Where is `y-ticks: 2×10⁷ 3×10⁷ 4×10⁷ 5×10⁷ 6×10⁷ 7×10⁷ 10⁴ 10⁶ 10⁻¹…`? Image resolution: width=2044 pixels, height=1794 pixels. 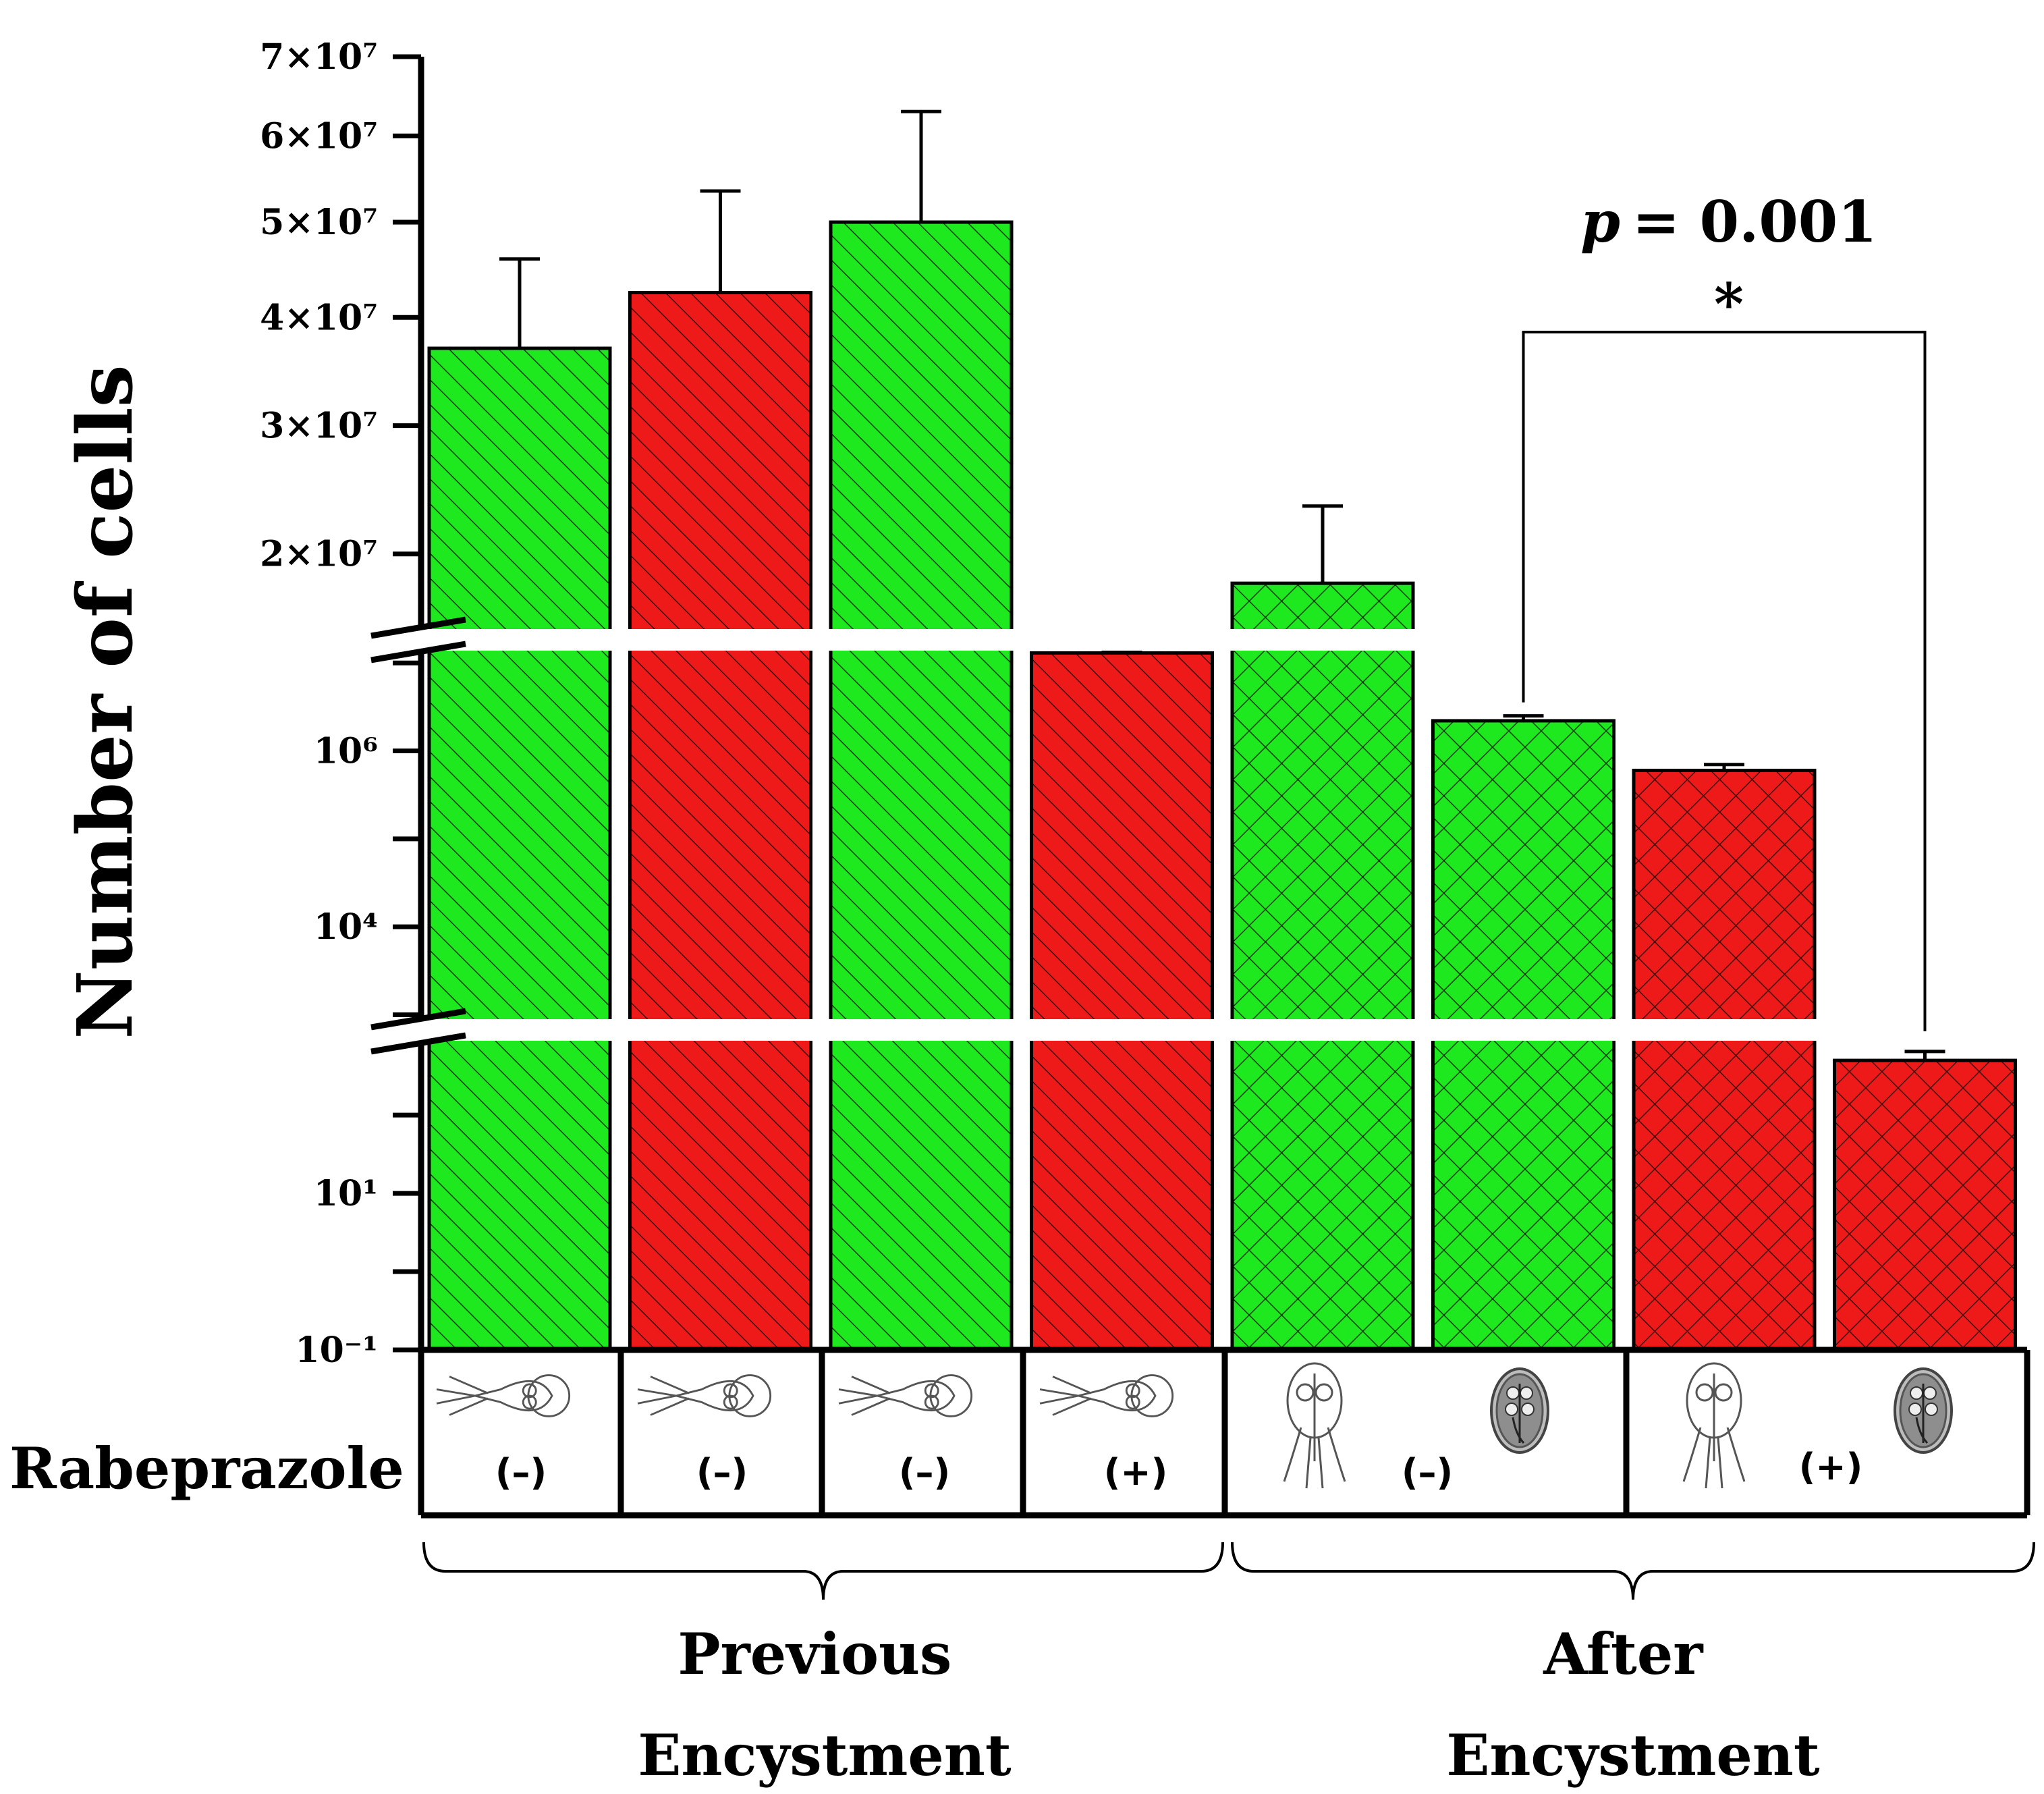
y-ticks: 2×10⁷ 3×10⁷ 4×10⁷ 5×10⁷ 6×10⁷ 7×10⁷ 10⁴ 10⁶ 10⁻¹… is located at coordinates (341, 703).